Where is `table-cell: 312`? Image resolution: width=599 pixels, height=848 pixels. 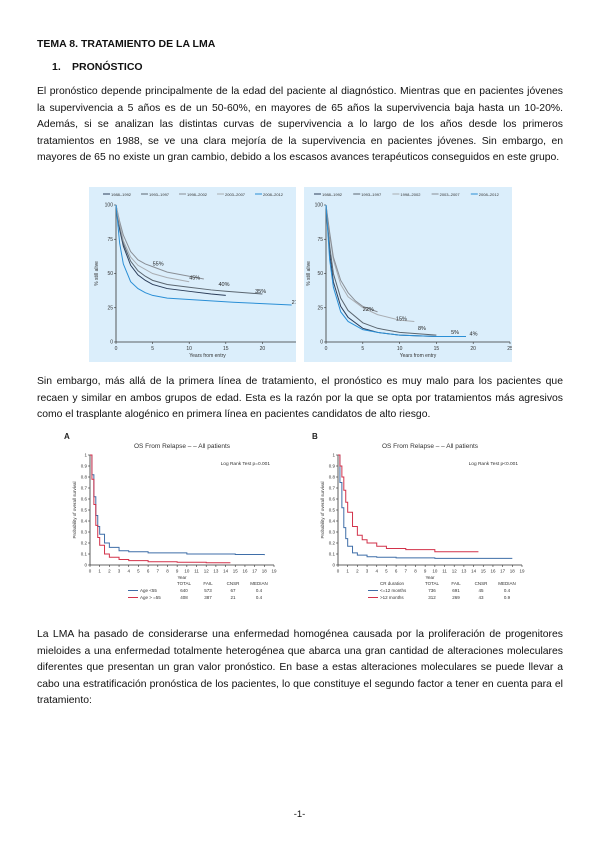 table-cell: 312 is located at coordinates (432, 597).